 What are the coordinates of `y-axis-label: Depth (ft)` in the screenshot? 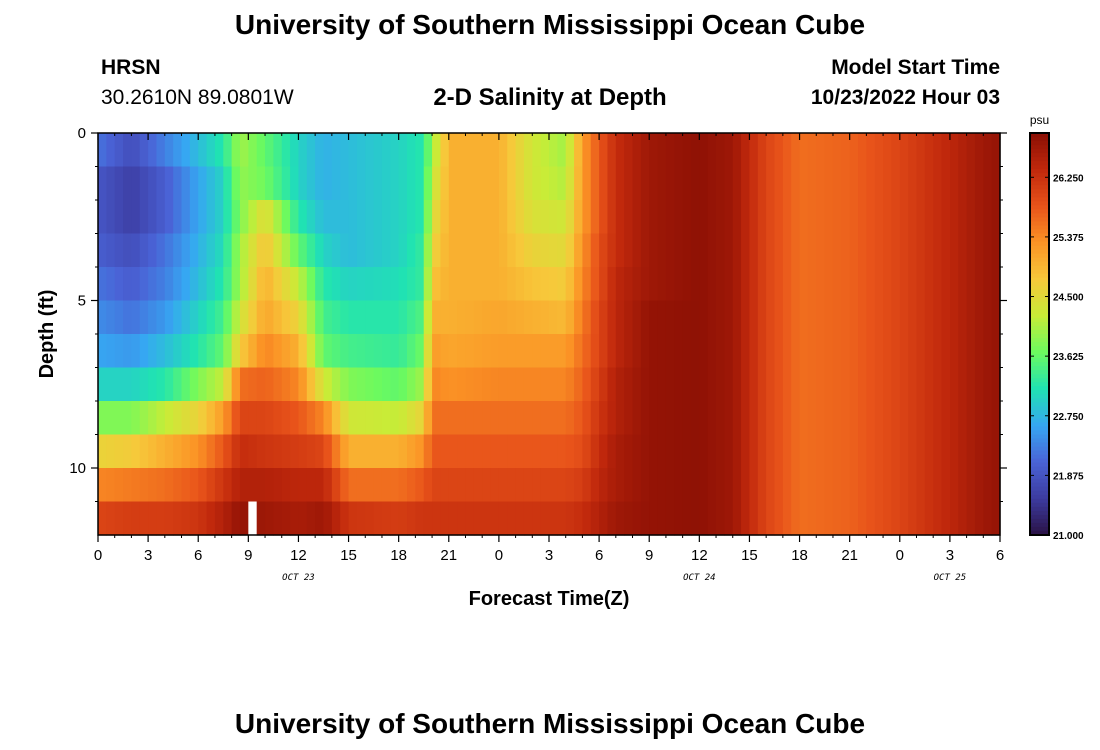 It's located at (47, 334).